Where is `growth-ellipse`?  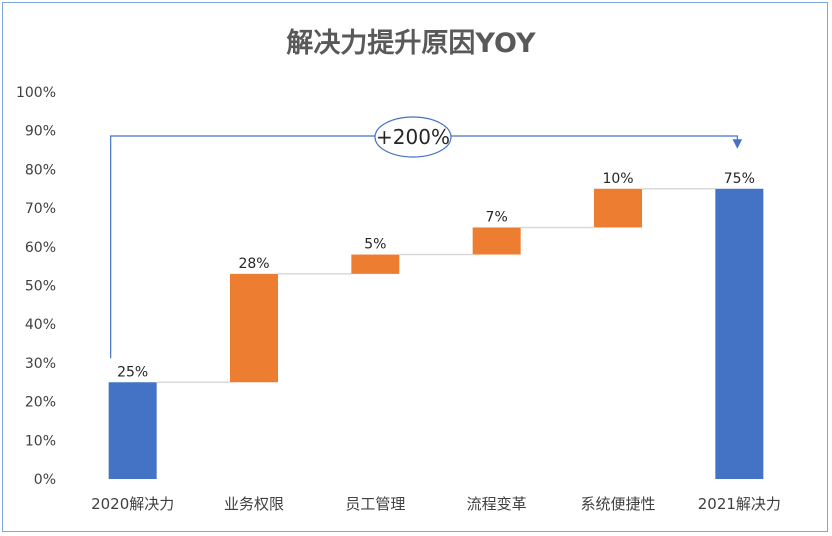 growth-ellipse is located at coordinates (413, 137).